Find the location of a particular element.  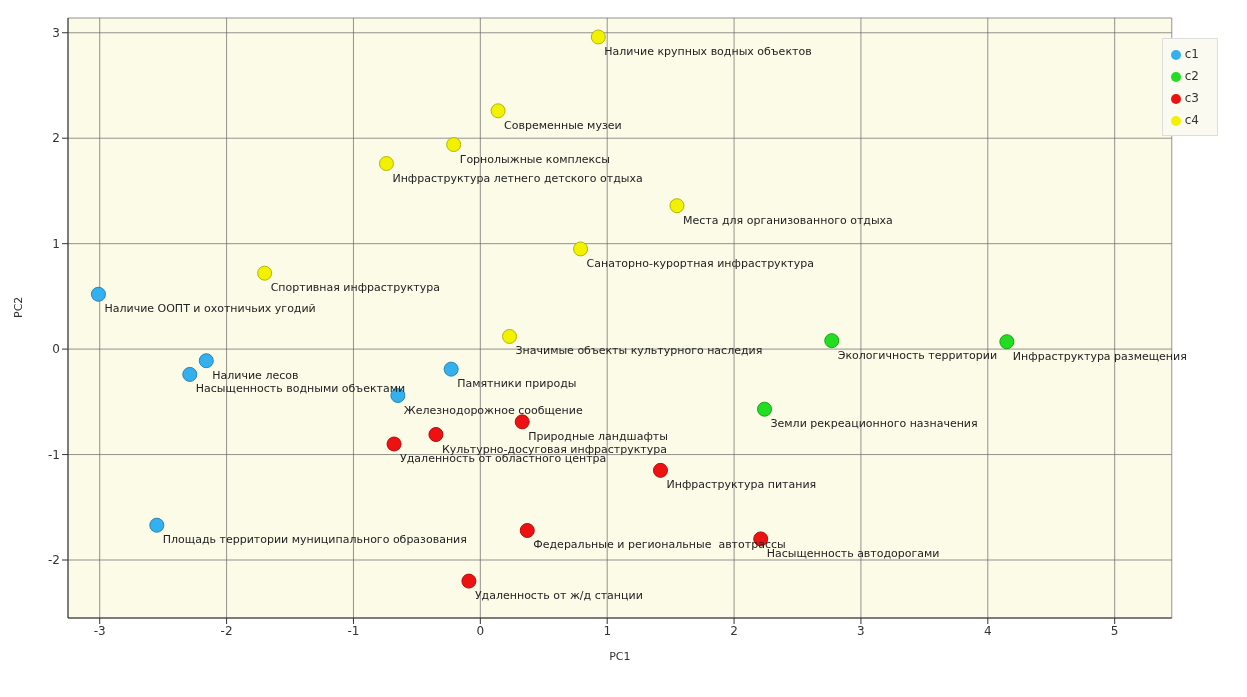

annotation: Современные музеи is located at coordinates (563, 125).